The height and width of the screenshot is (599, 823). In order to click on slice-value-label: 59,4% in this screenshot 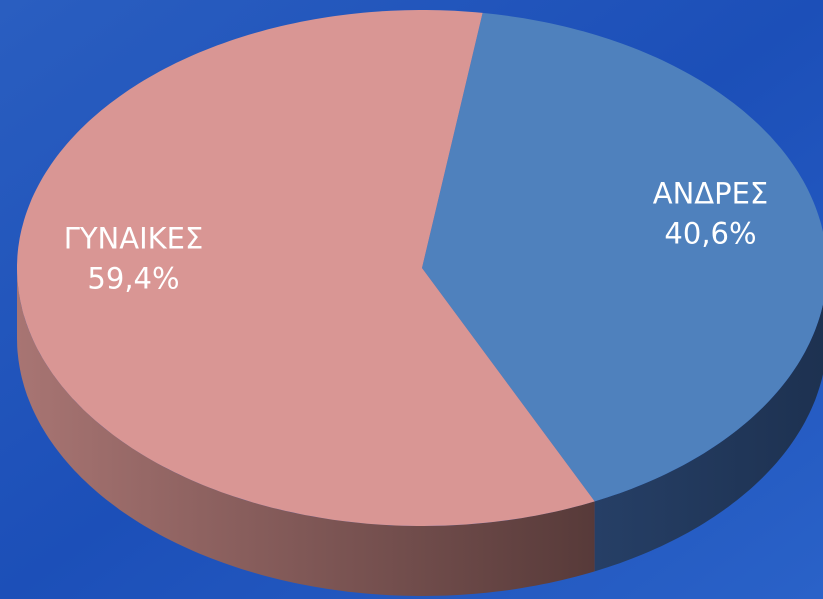, I will do `click(133, 278)`.